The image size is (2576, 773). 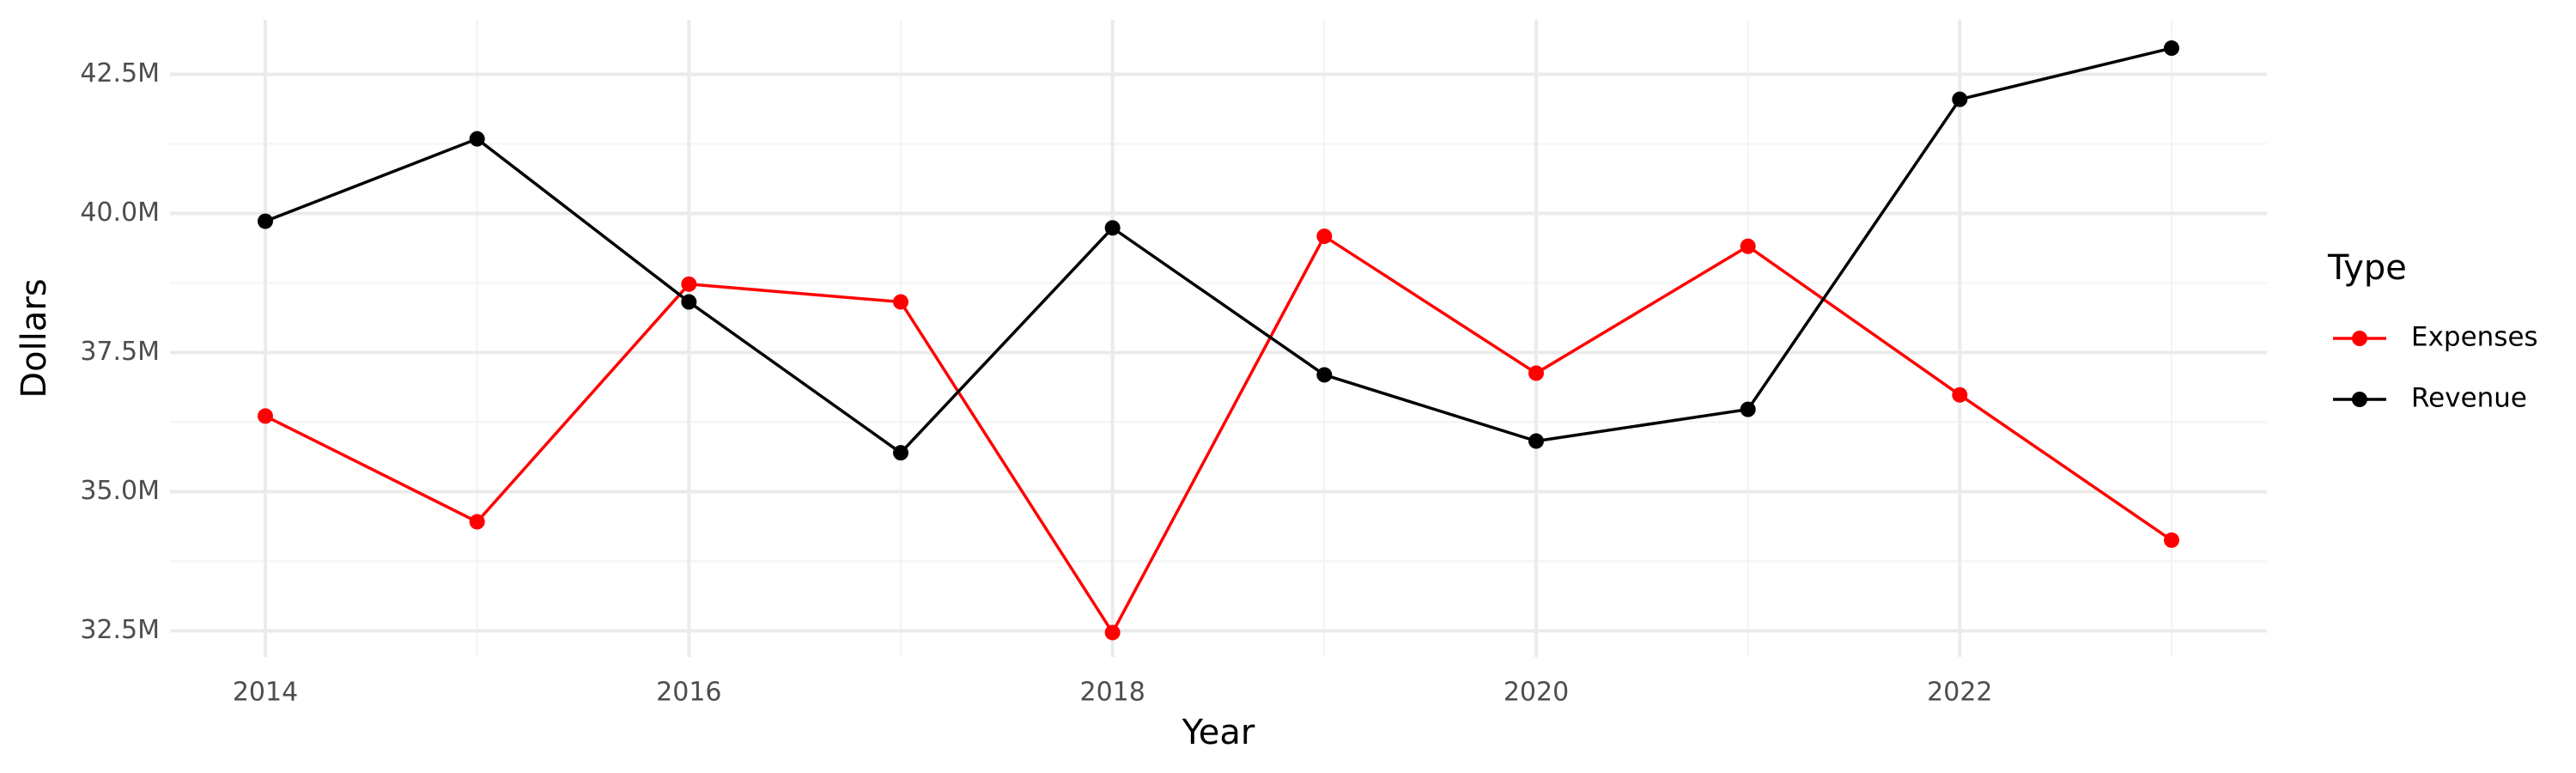 What do you see at coordinates (34, 338) in the screenshot?
I see `y-axis-title: Dollars` at bounding box center [34, 338].